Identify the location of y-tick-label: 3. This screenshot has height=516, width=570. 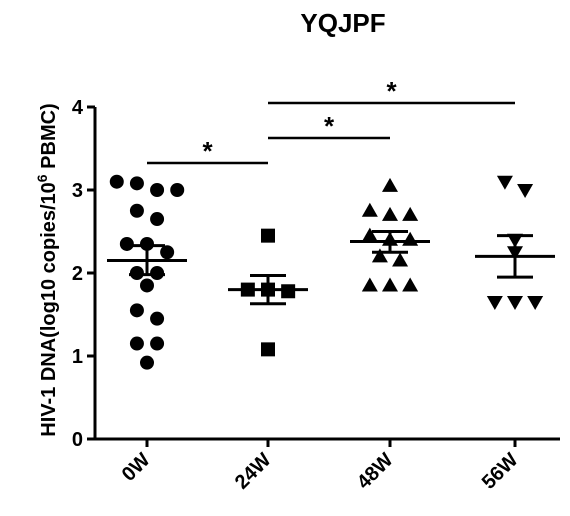
(77, 191).